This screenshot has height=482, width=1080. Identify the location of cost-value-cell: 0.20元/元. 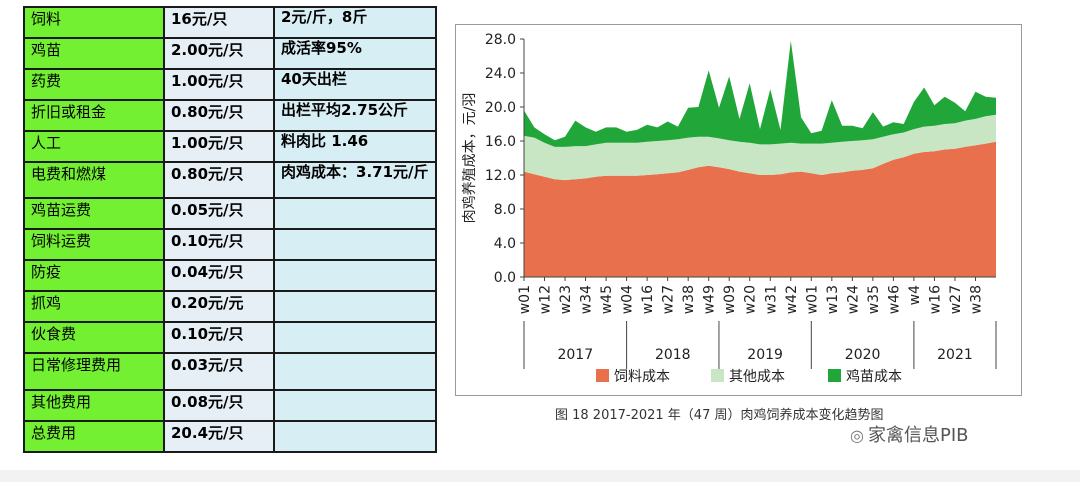
(219, 306).